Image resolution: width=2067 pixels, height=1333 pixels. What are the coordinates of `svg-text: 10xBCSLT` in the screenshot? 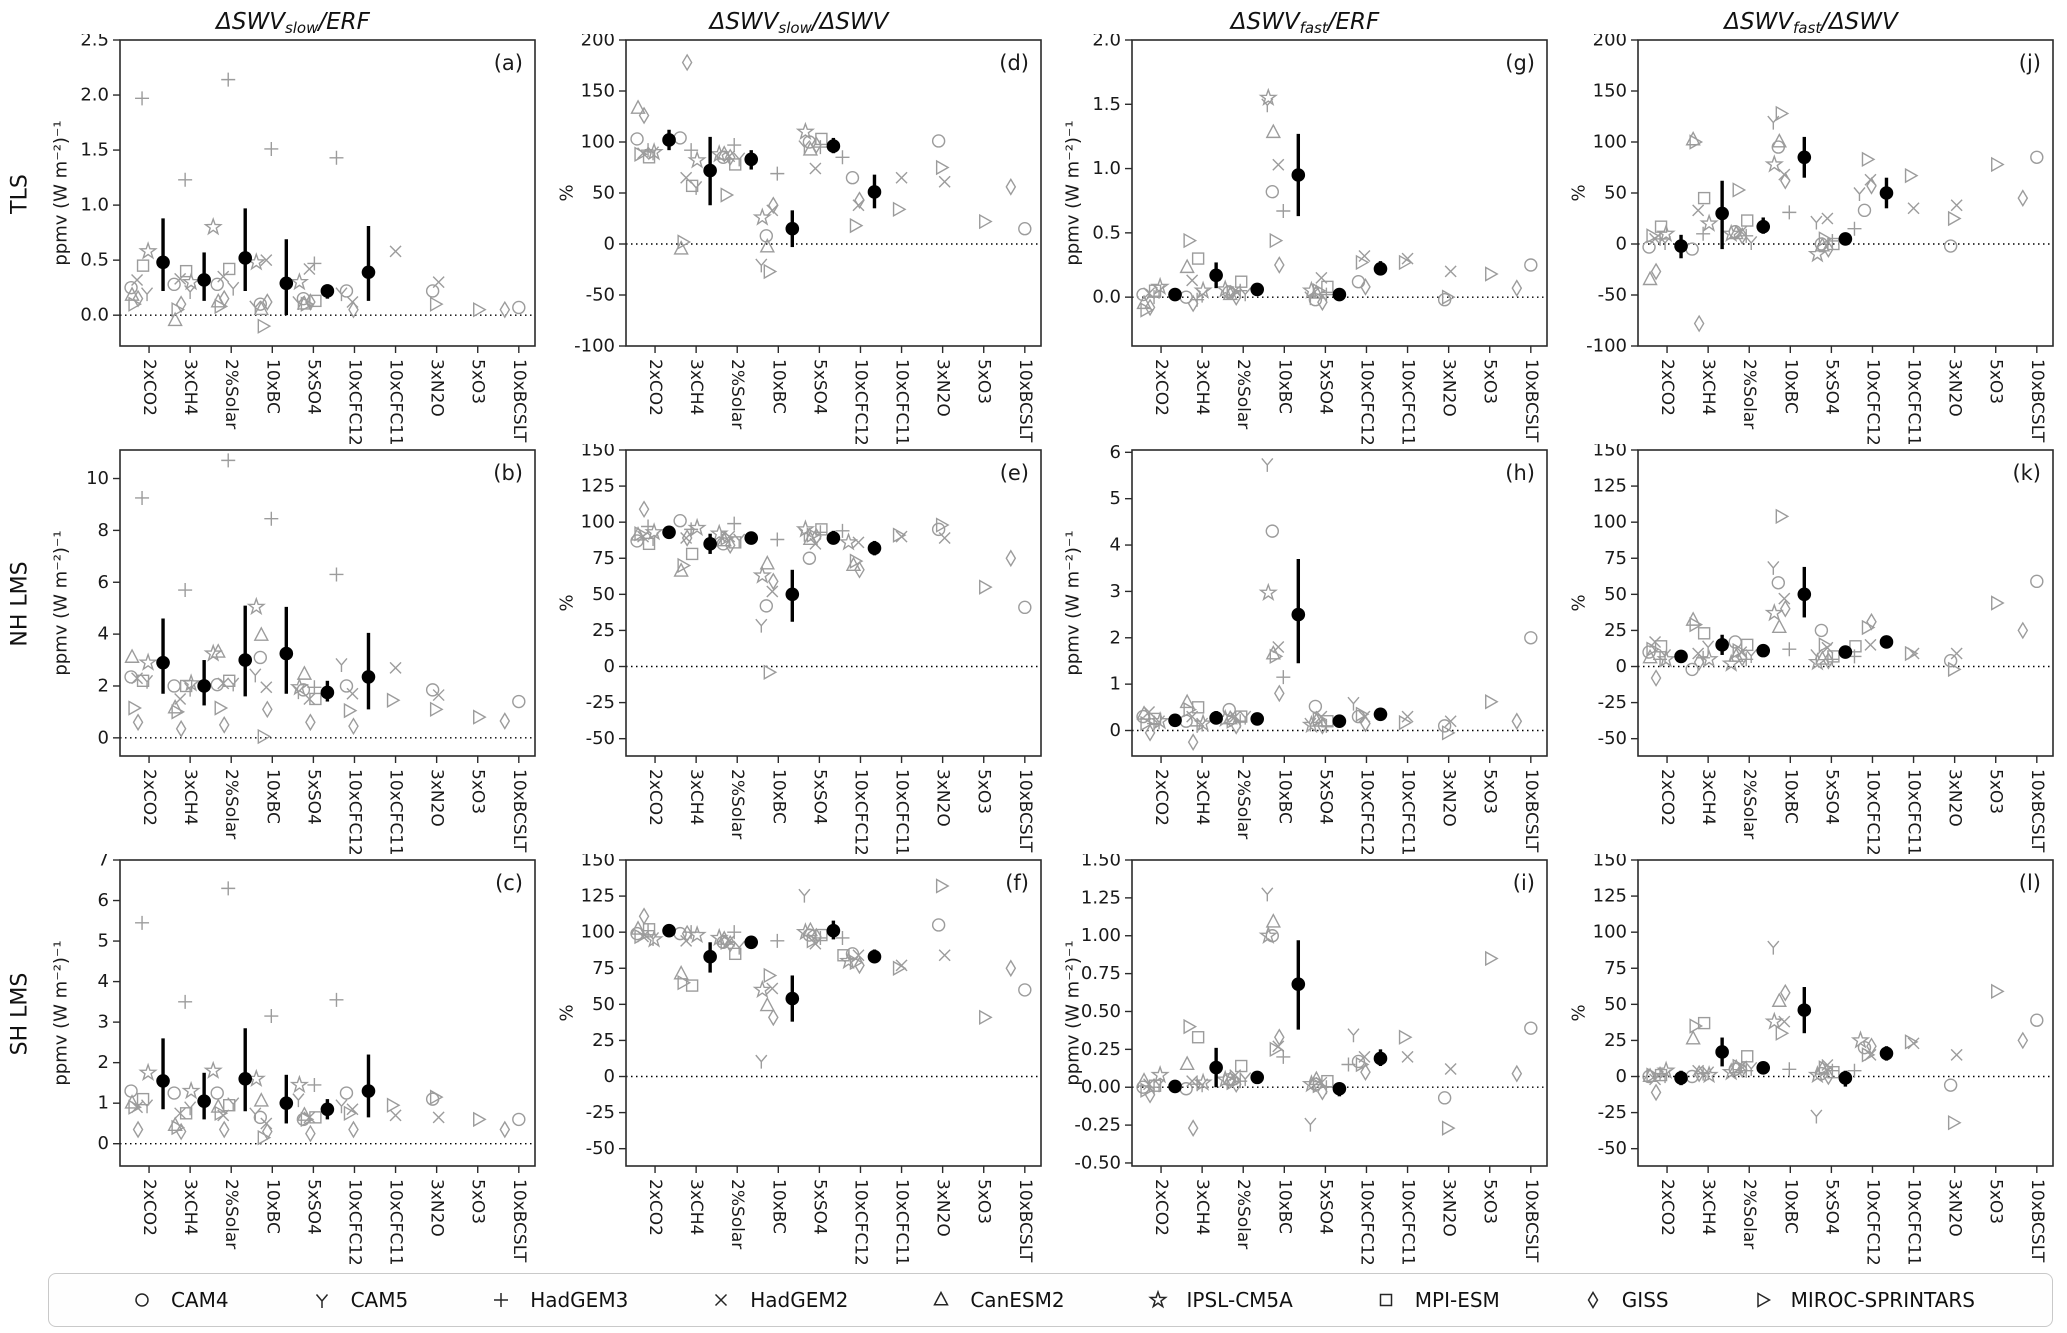 It's located at (2037, 401).